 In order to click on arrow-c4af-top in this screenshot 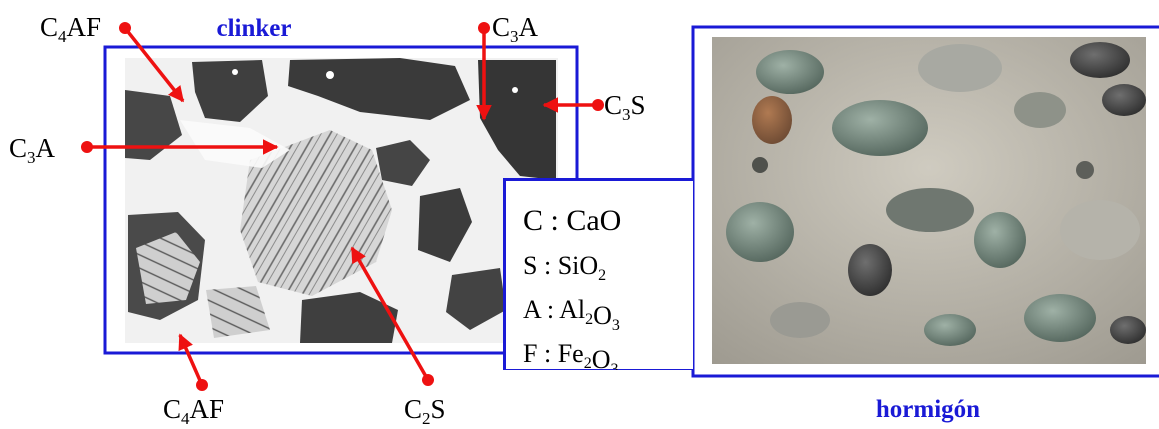, I will do `click(154, 64)`.